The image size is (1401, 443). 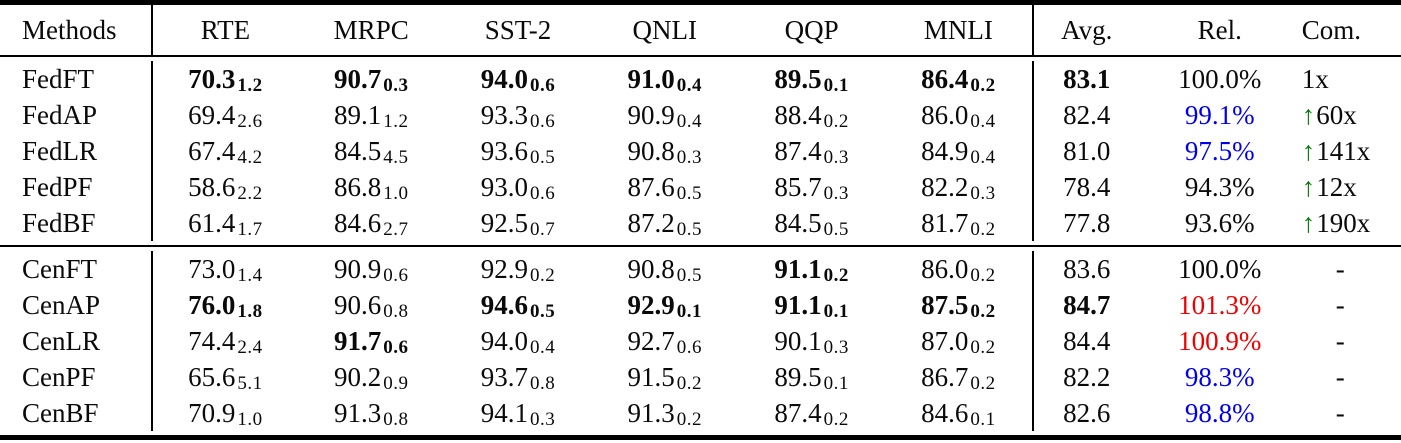 What do you see at coordinates (504, 114) in the screenshot?
I see `score-value: 93.3` at bounding box center [504, 114].